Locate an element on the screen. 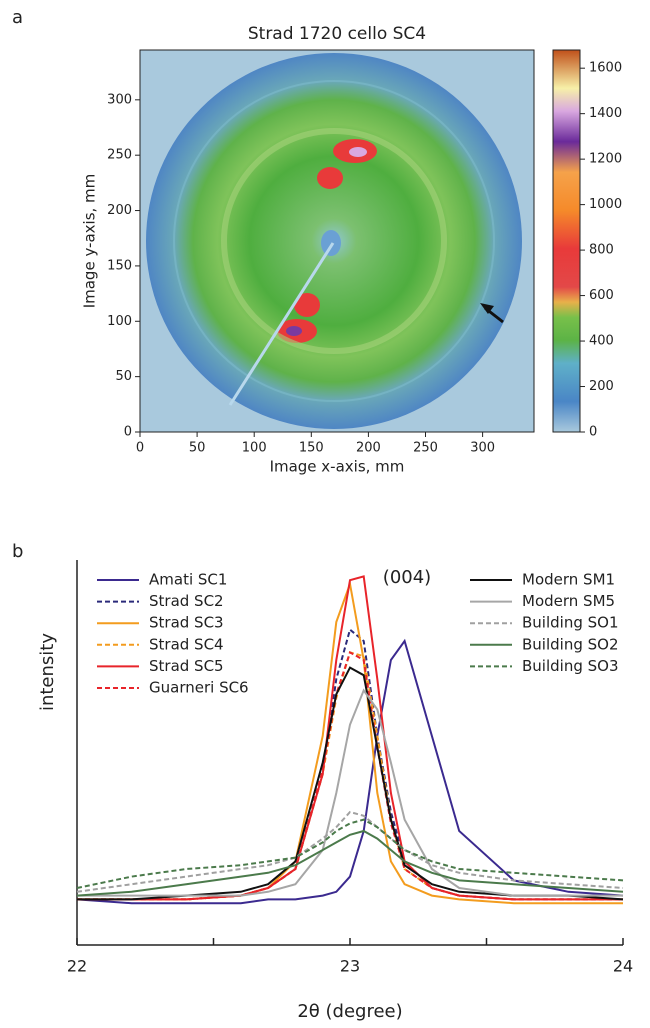 This screenshot has width=650, height=1028. colorbar-tick-label: 1000 is located at coordinates (605, 204).